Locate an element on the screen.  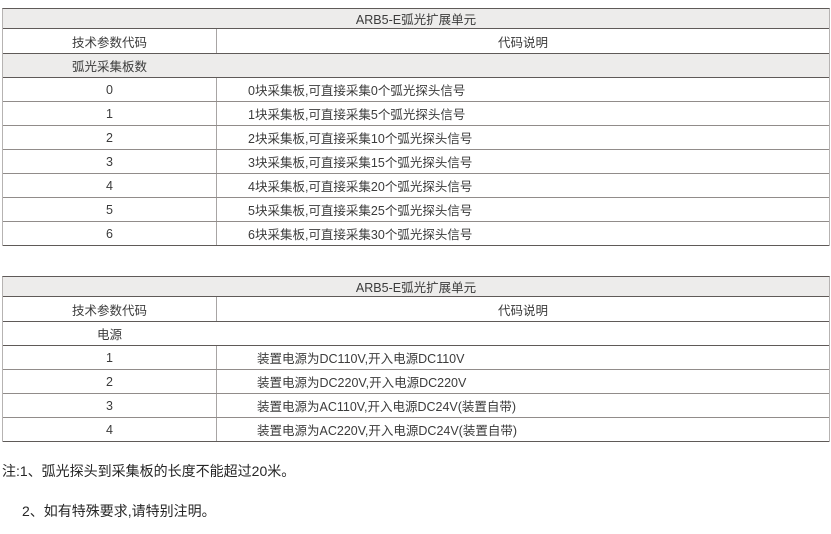
table-row: 1 装置电源为DC110V,开入电源DC110V is located at coordinates (416, 358).